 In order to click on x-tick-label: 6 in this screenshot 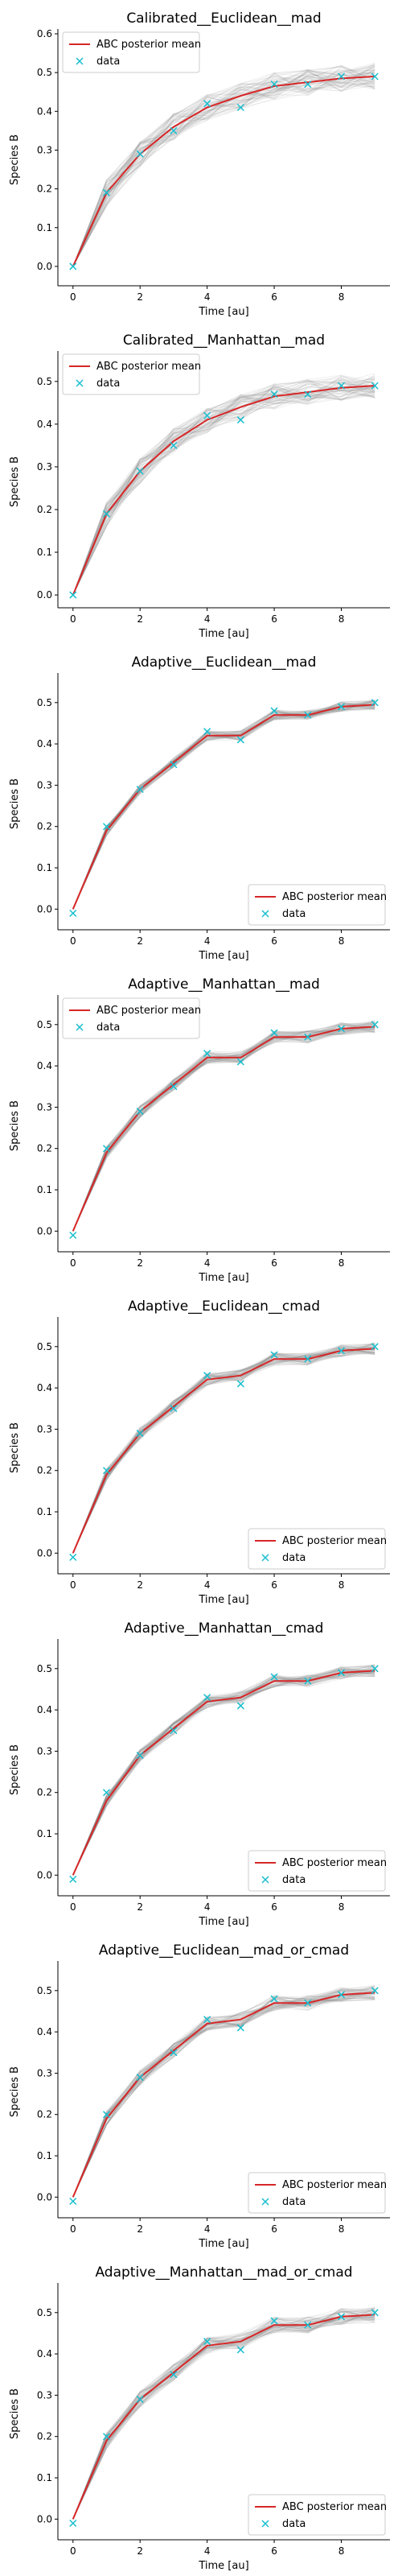, I will do `click(274, 2551)`.